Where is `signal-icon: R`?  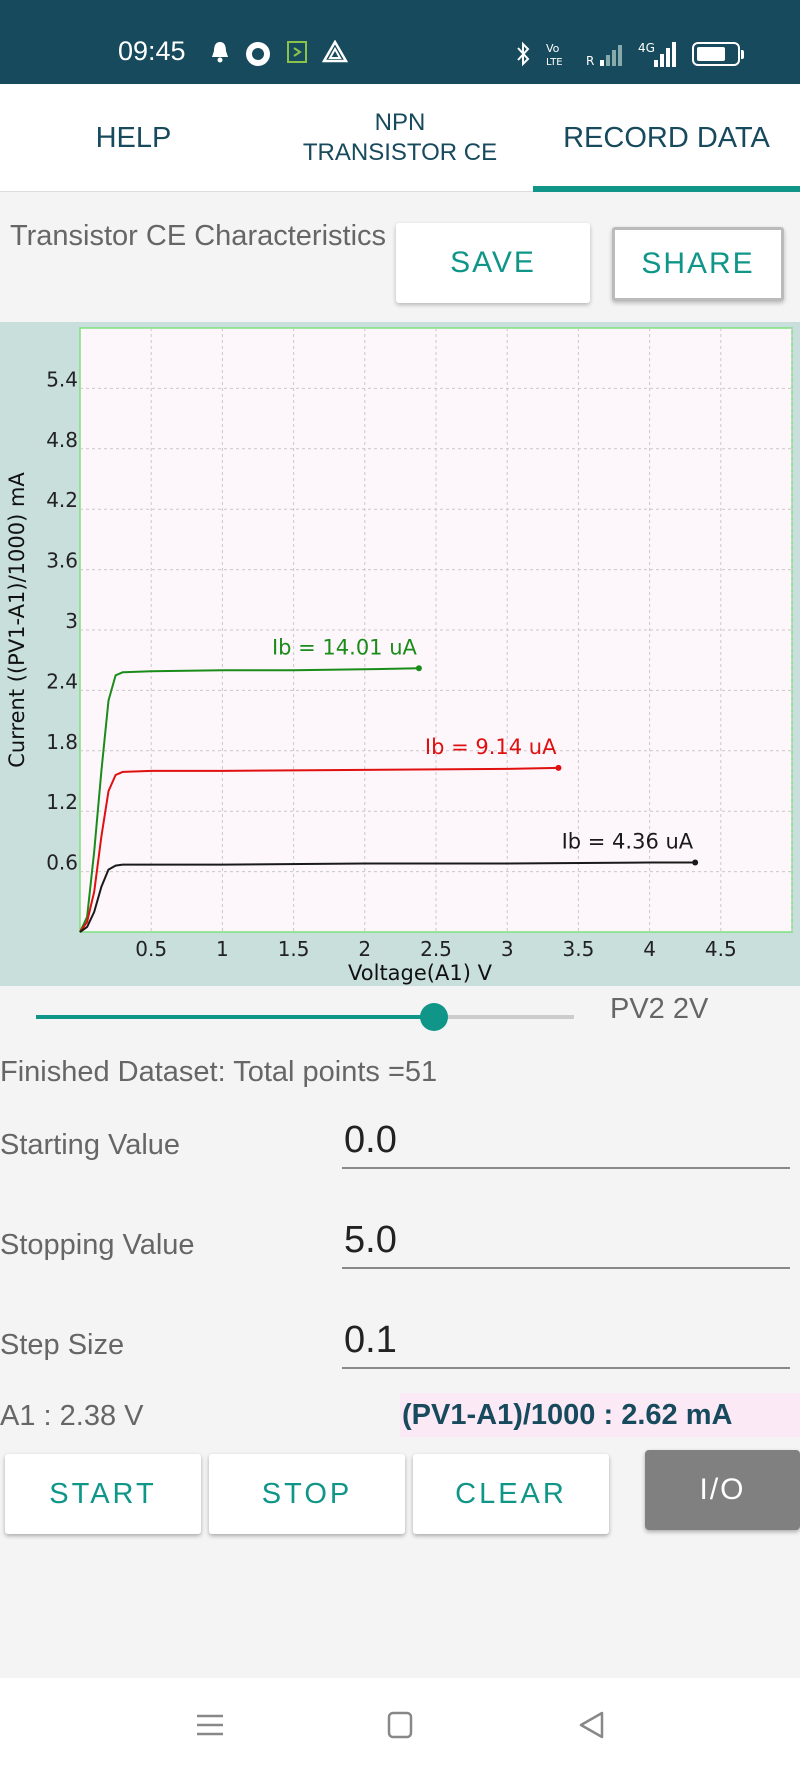
signal-icon: R is located at coordinates (604, 56).